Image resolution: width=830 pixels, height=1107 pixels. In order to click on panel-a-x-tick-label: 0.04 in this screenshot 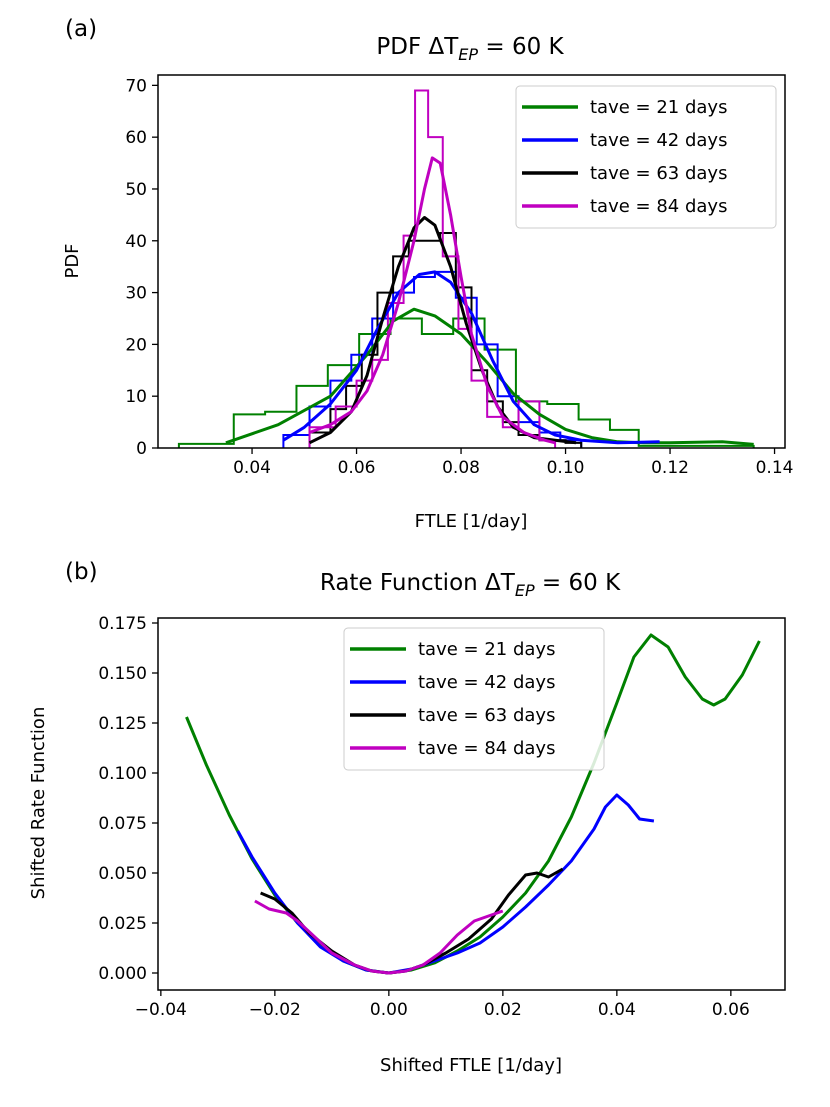, I will do `click(252, 468)`.